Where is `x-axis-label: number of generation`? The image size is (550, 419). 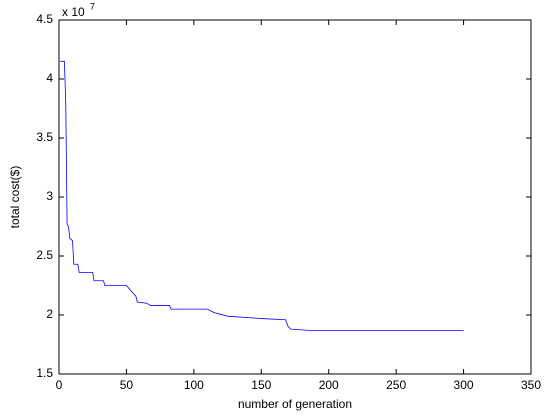
x-axis-label: number of generation is located at coordinates (295, 404).